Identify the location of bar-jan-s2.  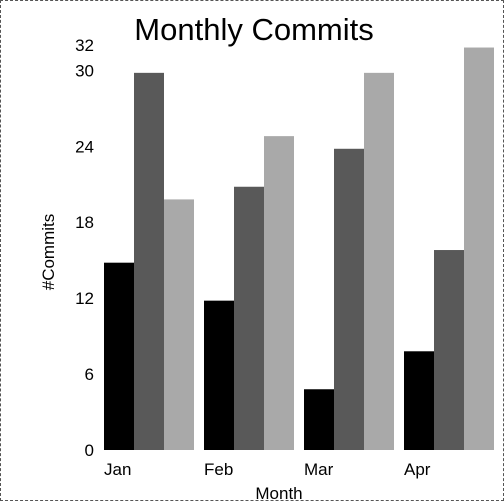
(149, 261).